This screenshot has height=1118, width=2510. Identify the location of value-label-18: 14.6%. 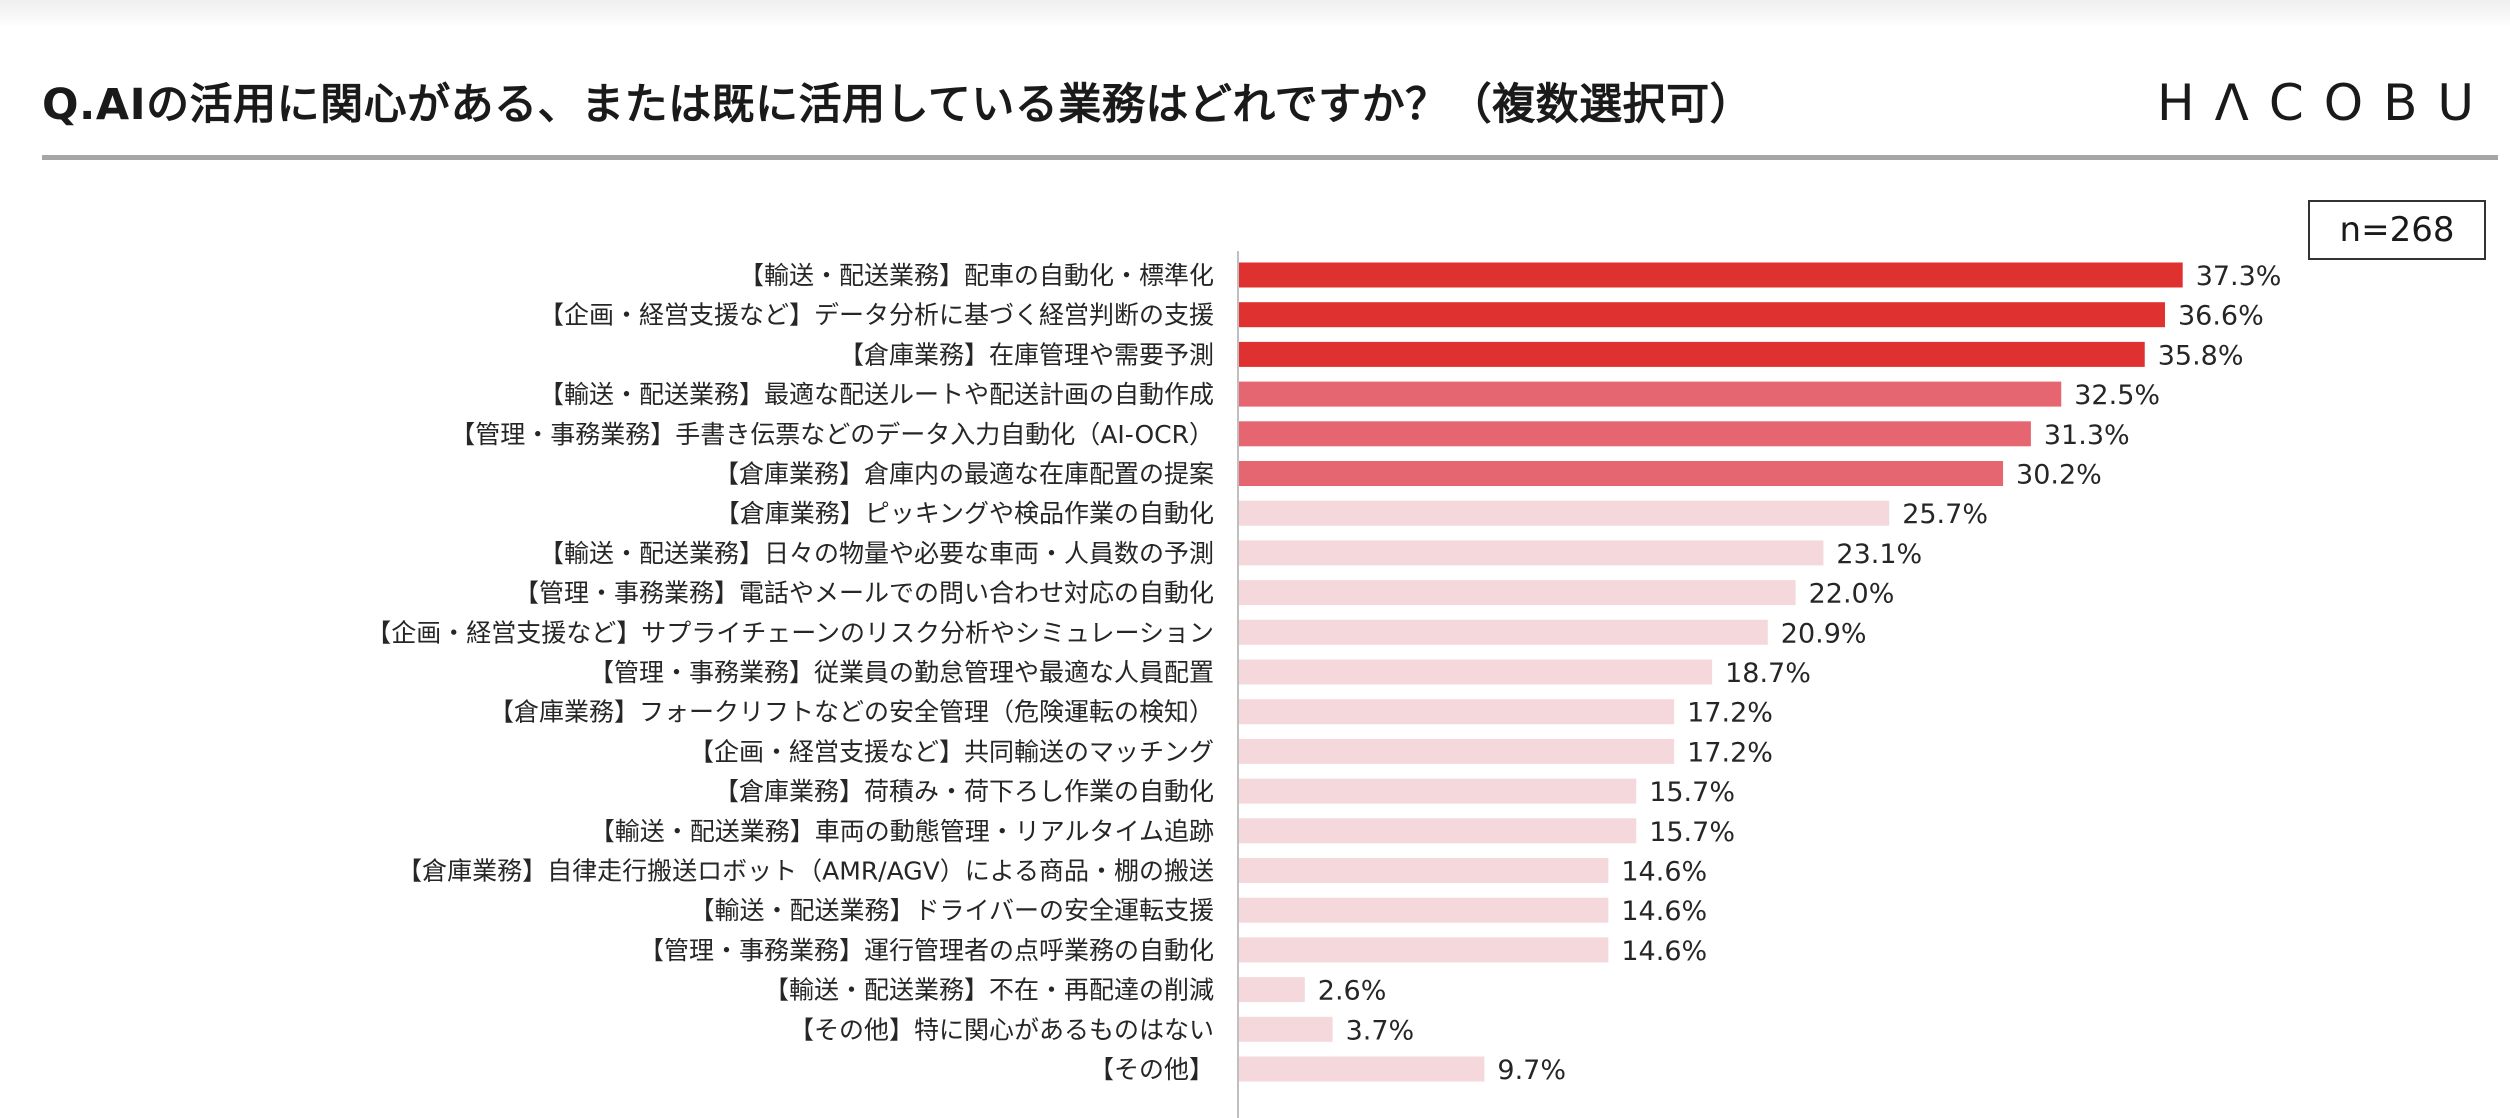
(1664, 951).